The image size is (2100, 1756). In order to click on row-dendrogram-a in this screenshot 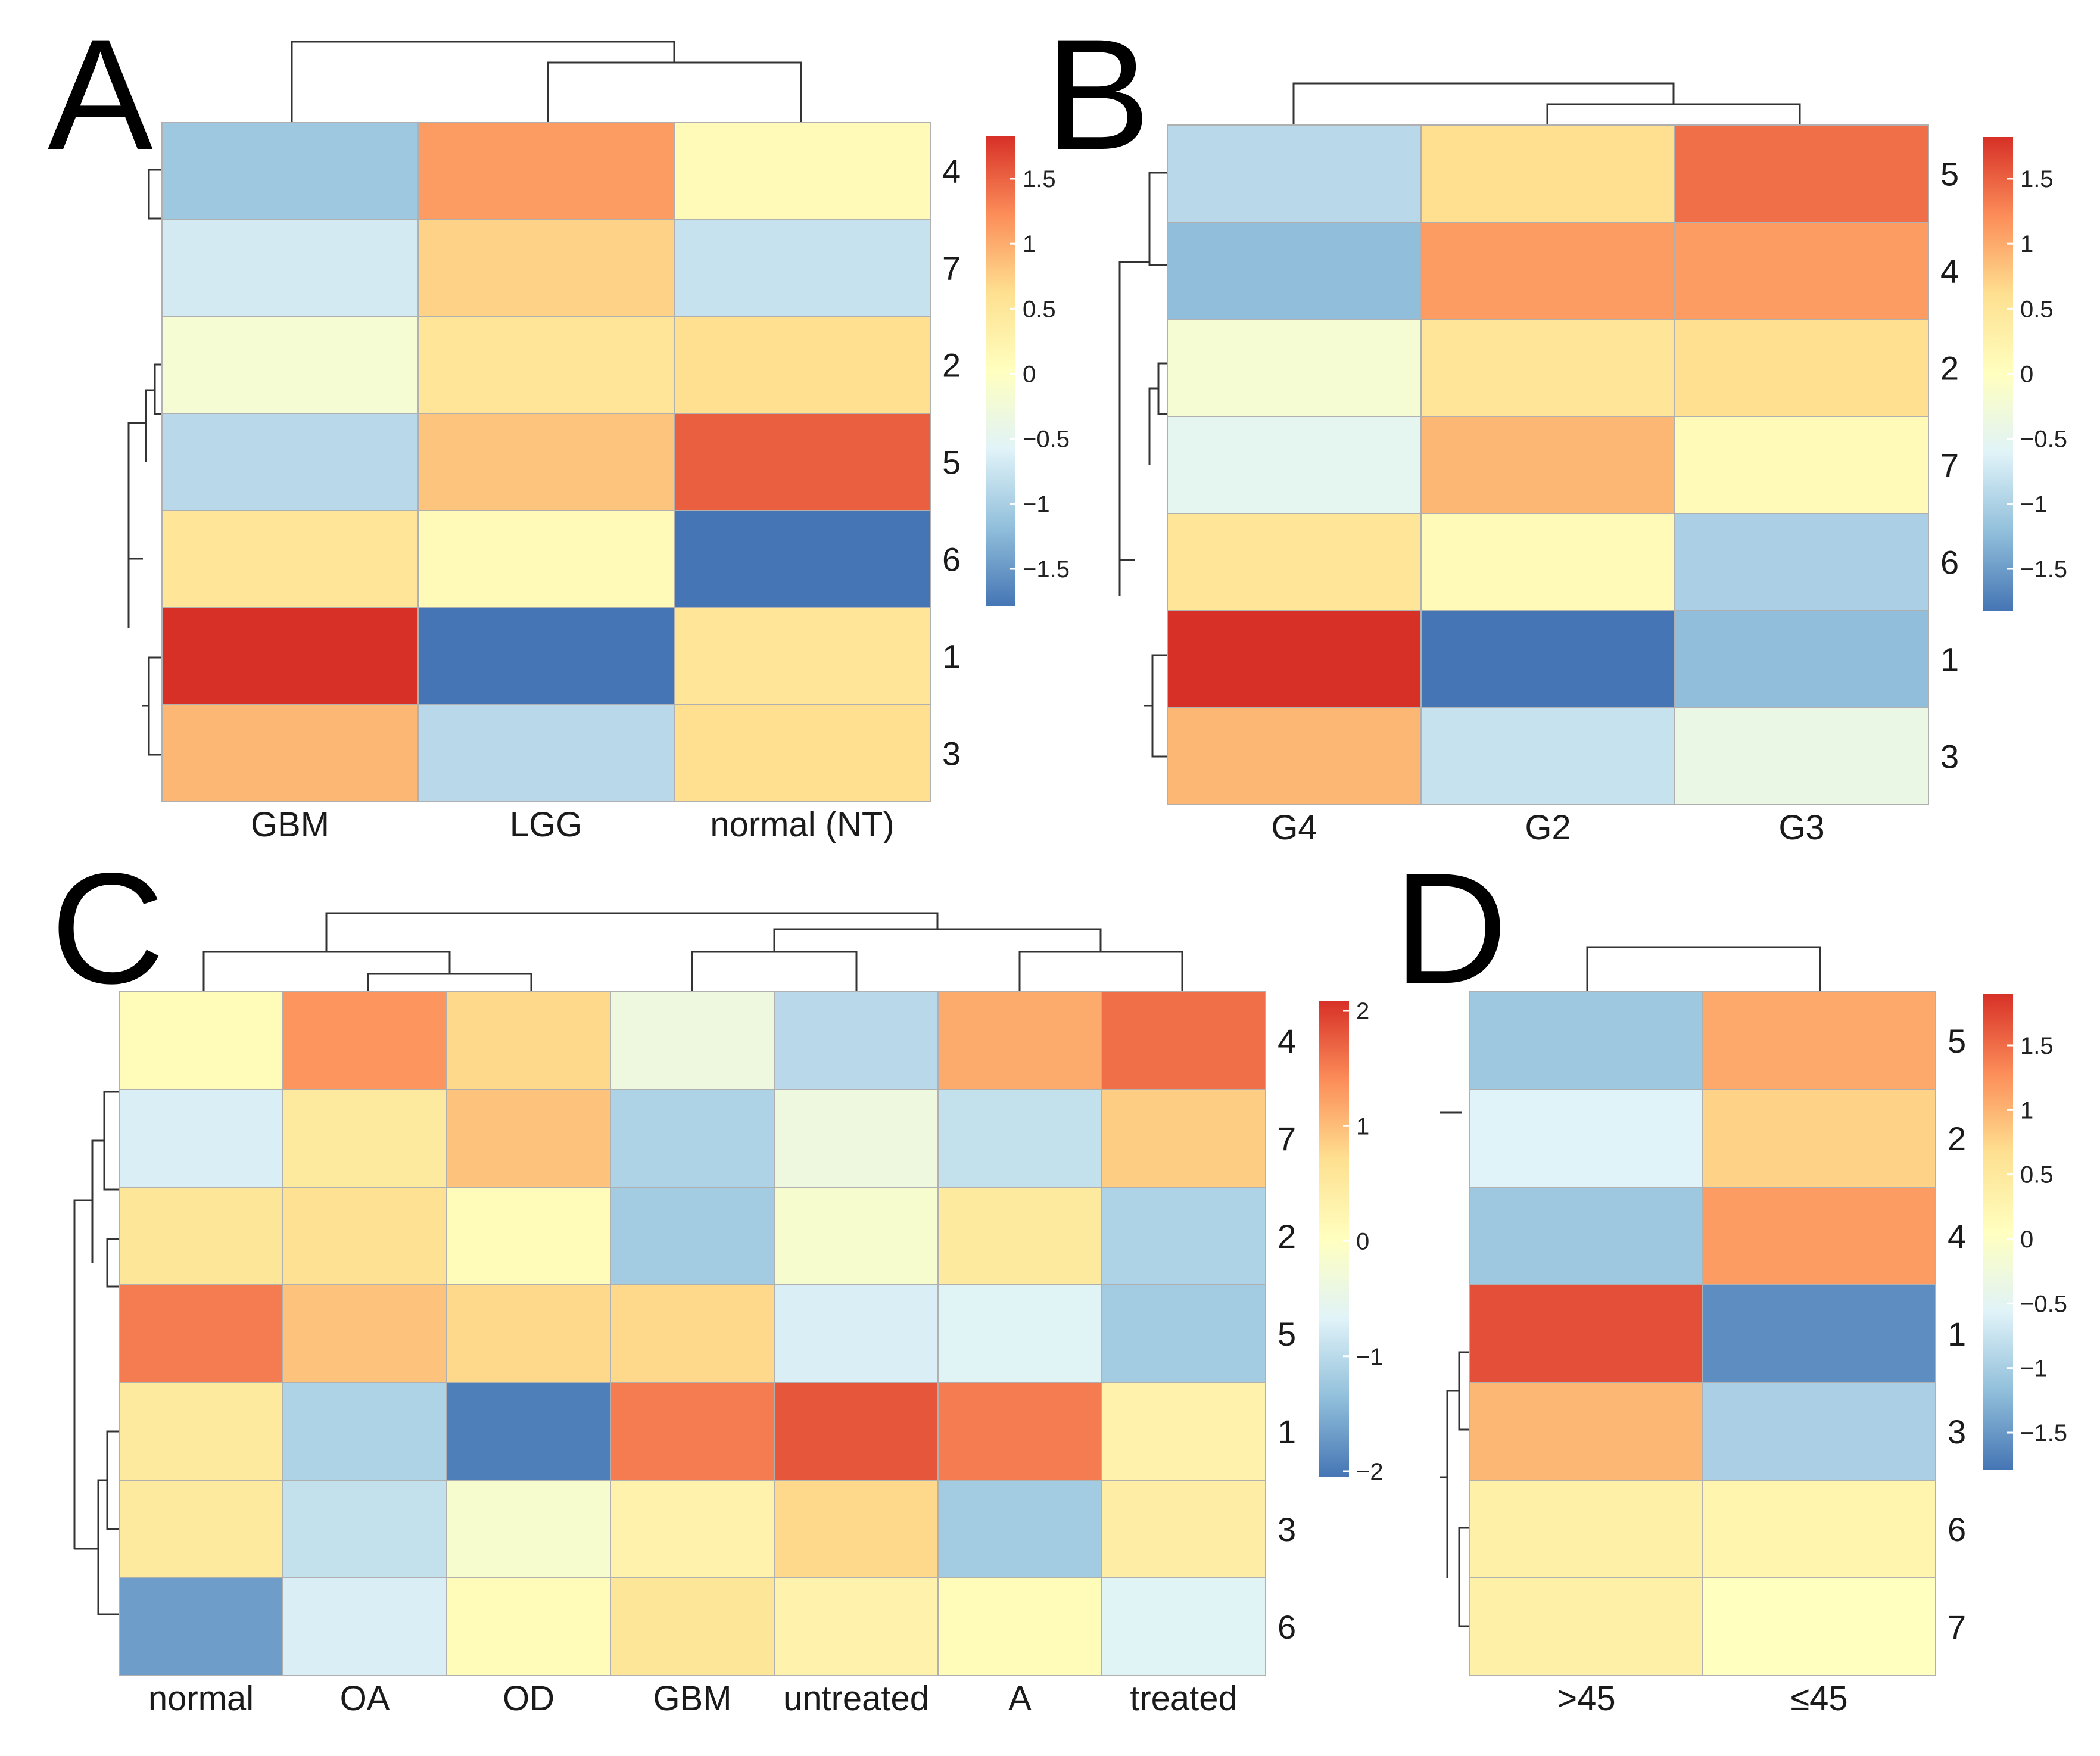, I will do `click(144, 462)`.